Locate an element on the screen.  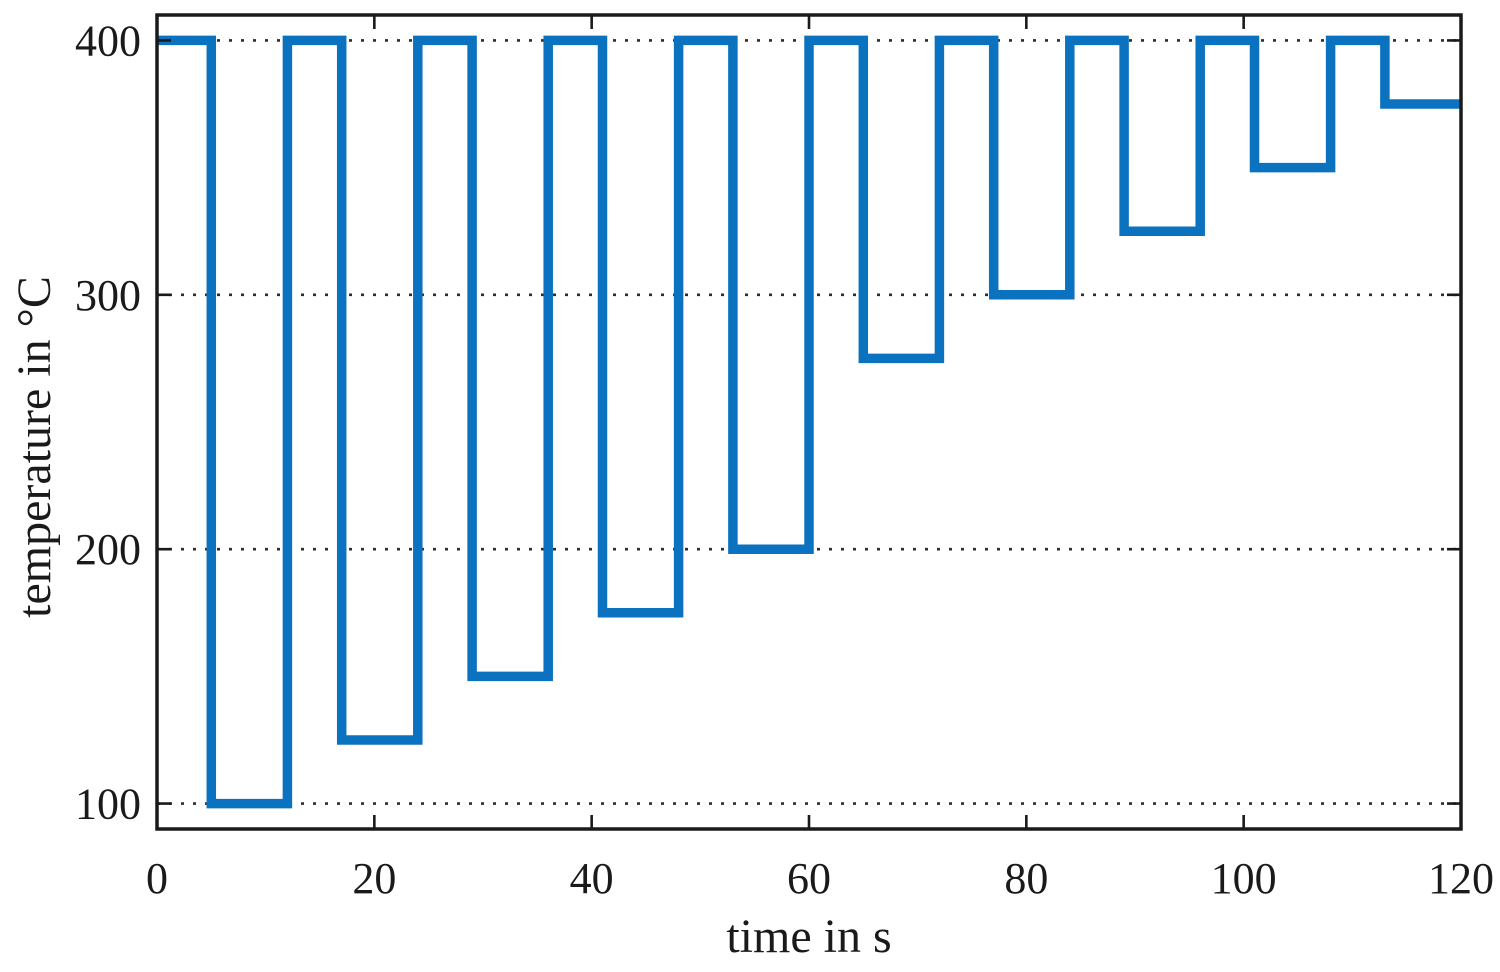
y-tick-label: 100 is located at coordinates (108, 804).